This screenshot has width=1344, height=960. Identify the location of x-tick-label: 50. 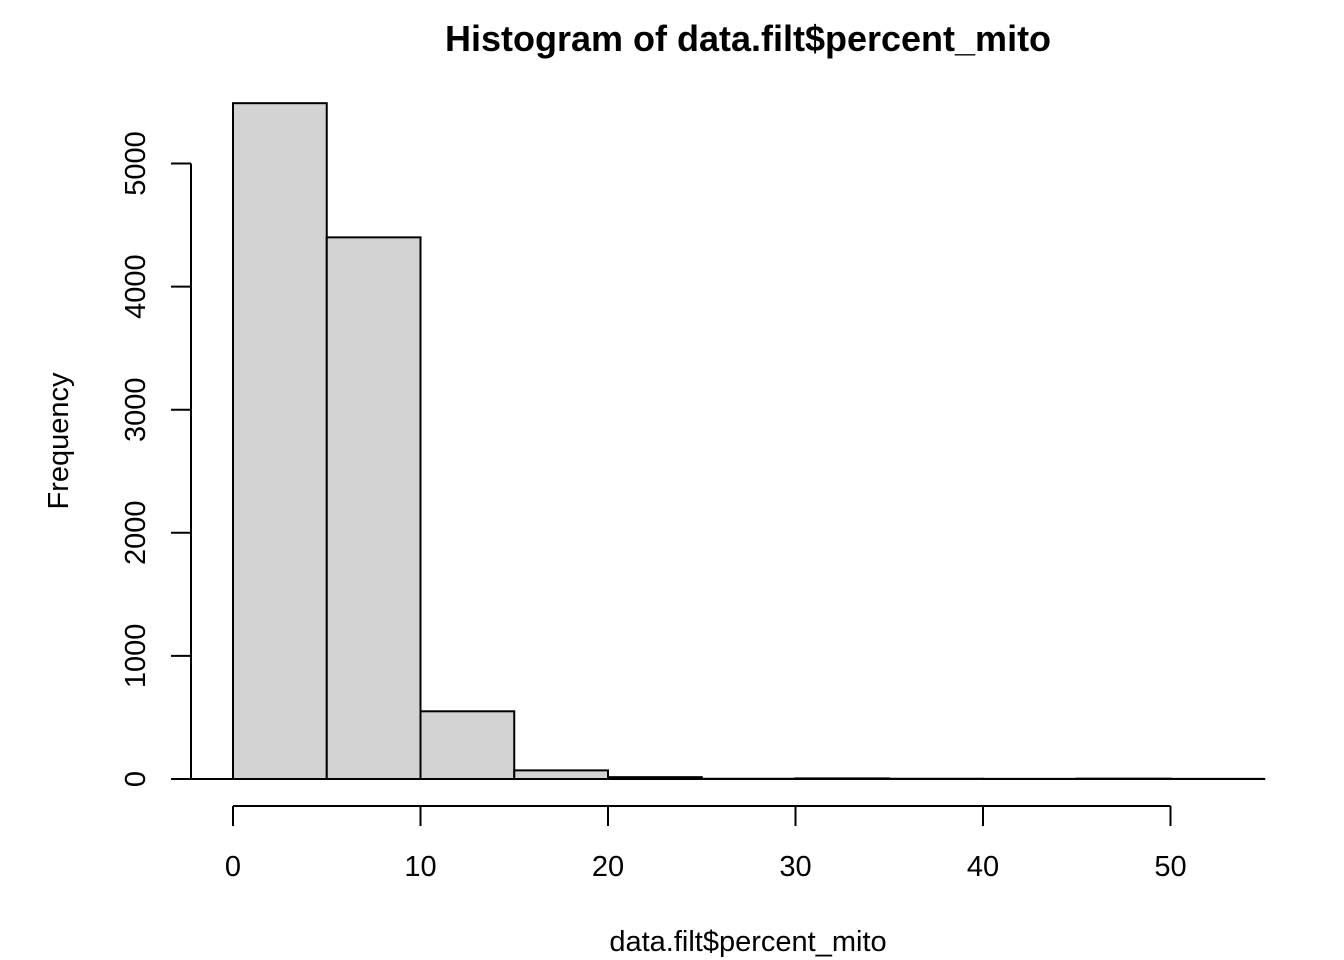
(1170, 867).